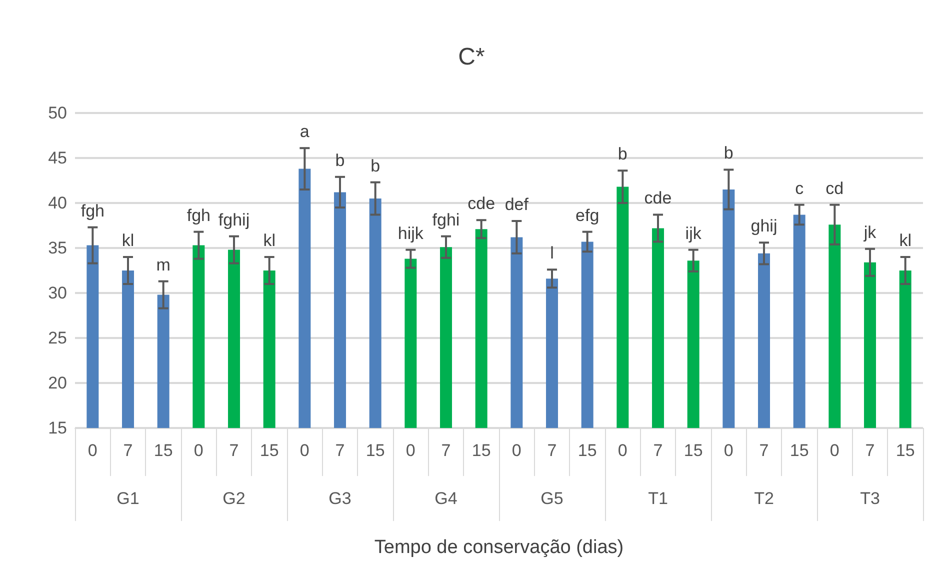  I want to click on text: G1, so click(128, 498).